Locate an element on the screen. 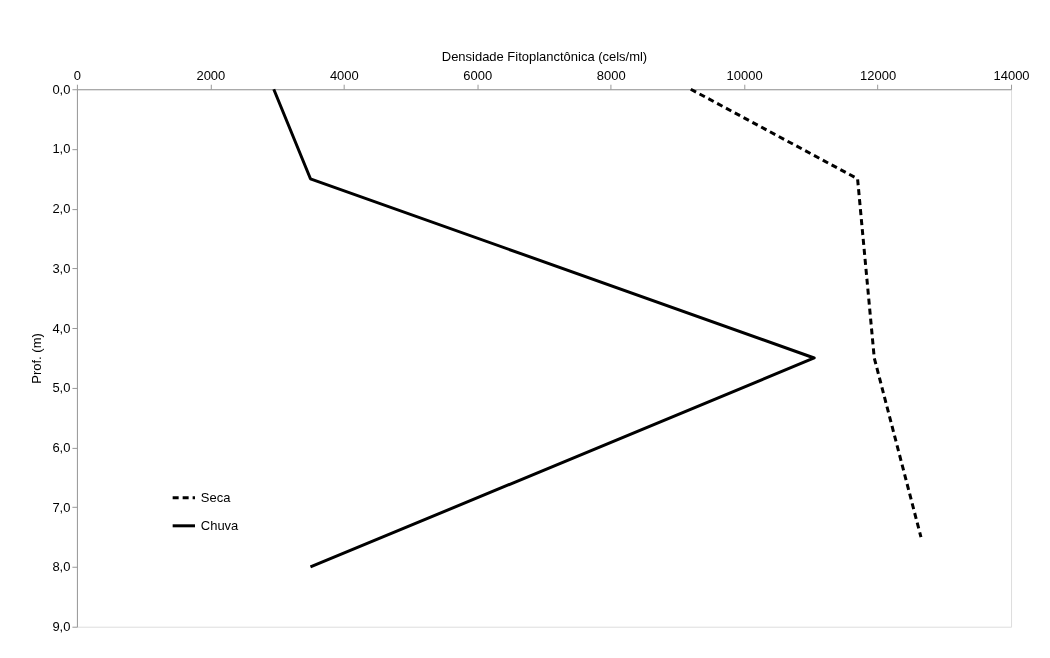  y-axis-title: Prof. (m) is located at coordinates (37, 358).